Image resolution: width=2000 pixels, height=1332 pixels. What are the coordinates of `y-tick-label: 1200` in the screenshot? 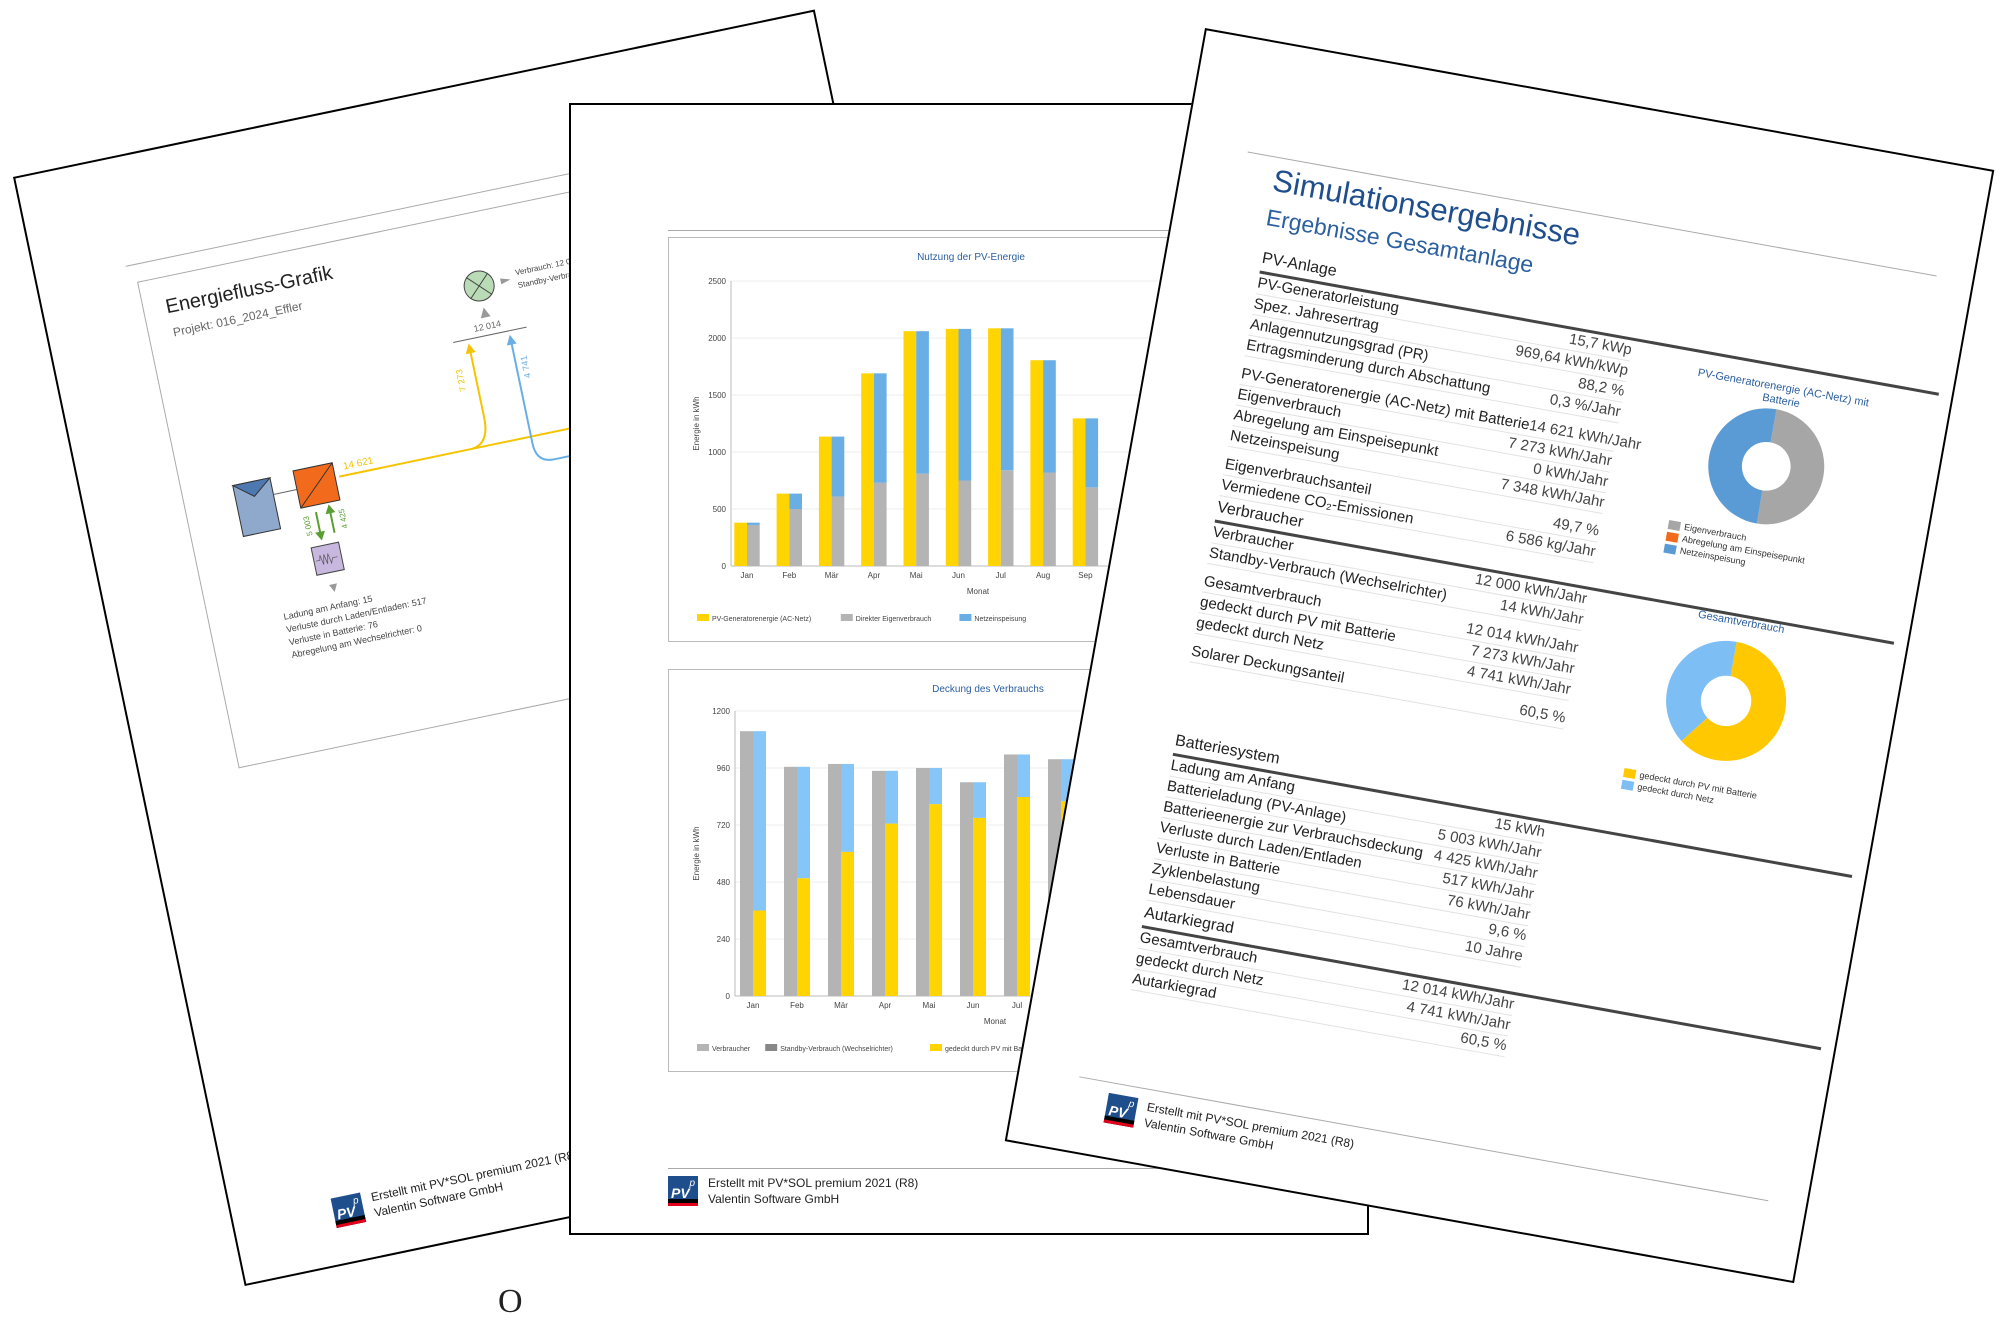 It's located at (721, 711).